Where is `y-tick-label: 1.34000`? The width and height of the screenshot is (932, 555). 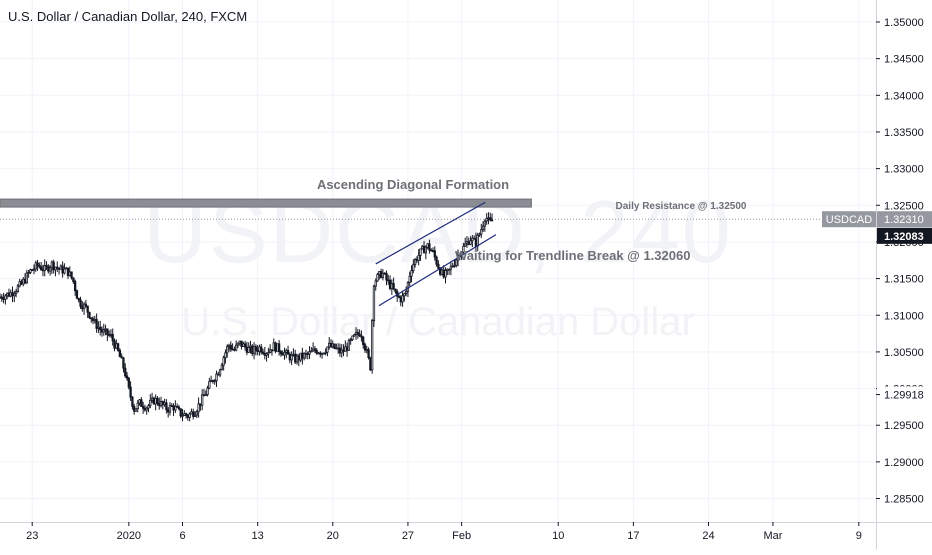 y-tick-label: 1.34000 is located at coordinates (904, 96).